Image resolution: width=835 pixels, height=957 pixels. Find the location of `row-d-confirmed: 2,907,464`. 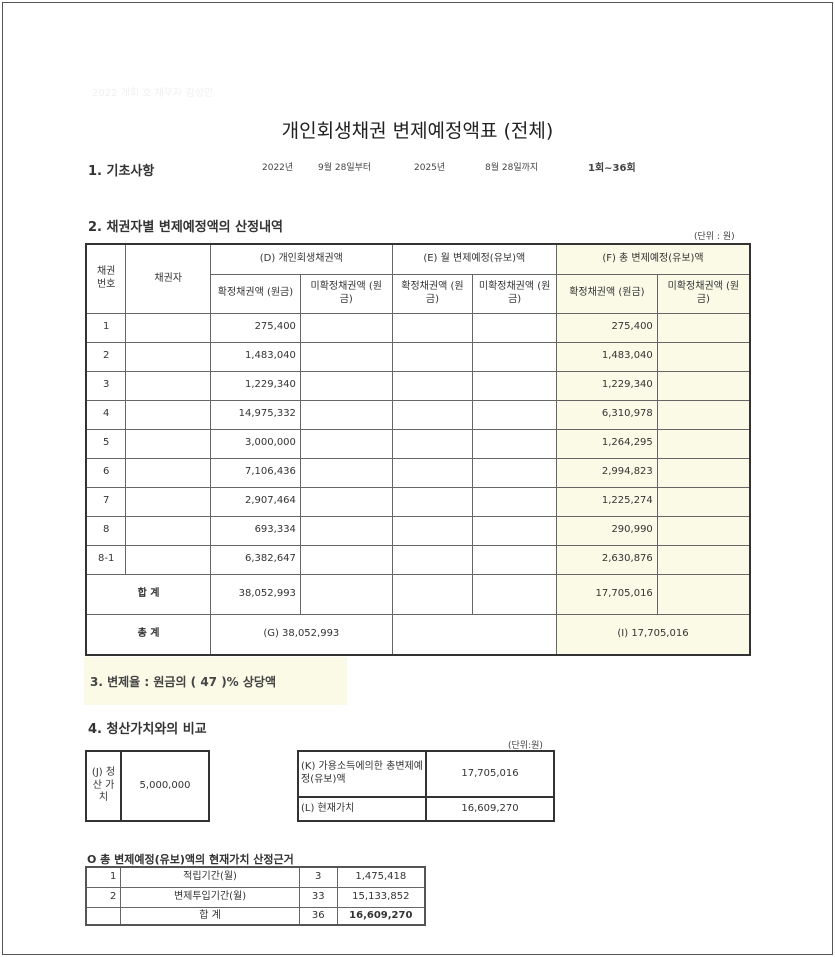

row-d-confirmed: 2,907,464 is located at coordinates (255, 501).